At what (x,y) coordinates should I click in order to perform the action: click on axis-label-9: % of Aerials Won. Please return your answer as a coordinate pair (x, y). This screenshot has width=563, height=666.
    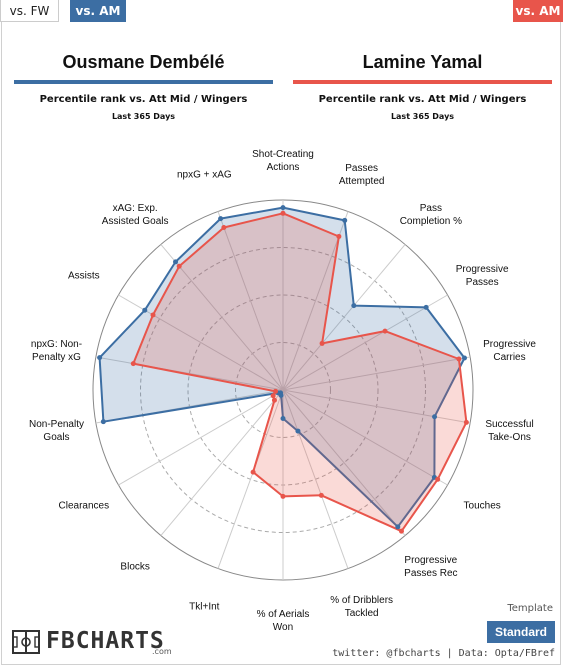
    Looking at the image, I should click on (283, 621).